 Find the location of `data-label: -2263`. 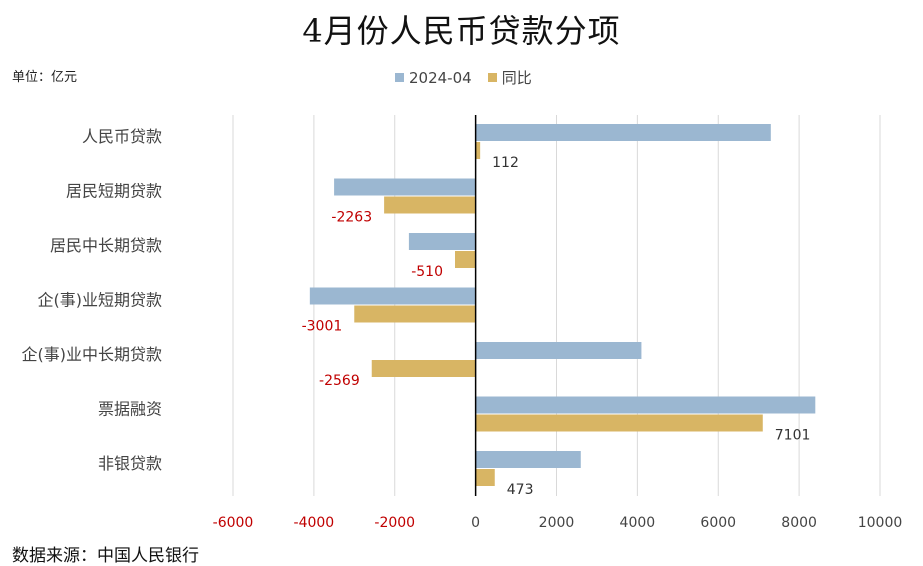

data-label: -2263 is located at coordinates (351, 218).